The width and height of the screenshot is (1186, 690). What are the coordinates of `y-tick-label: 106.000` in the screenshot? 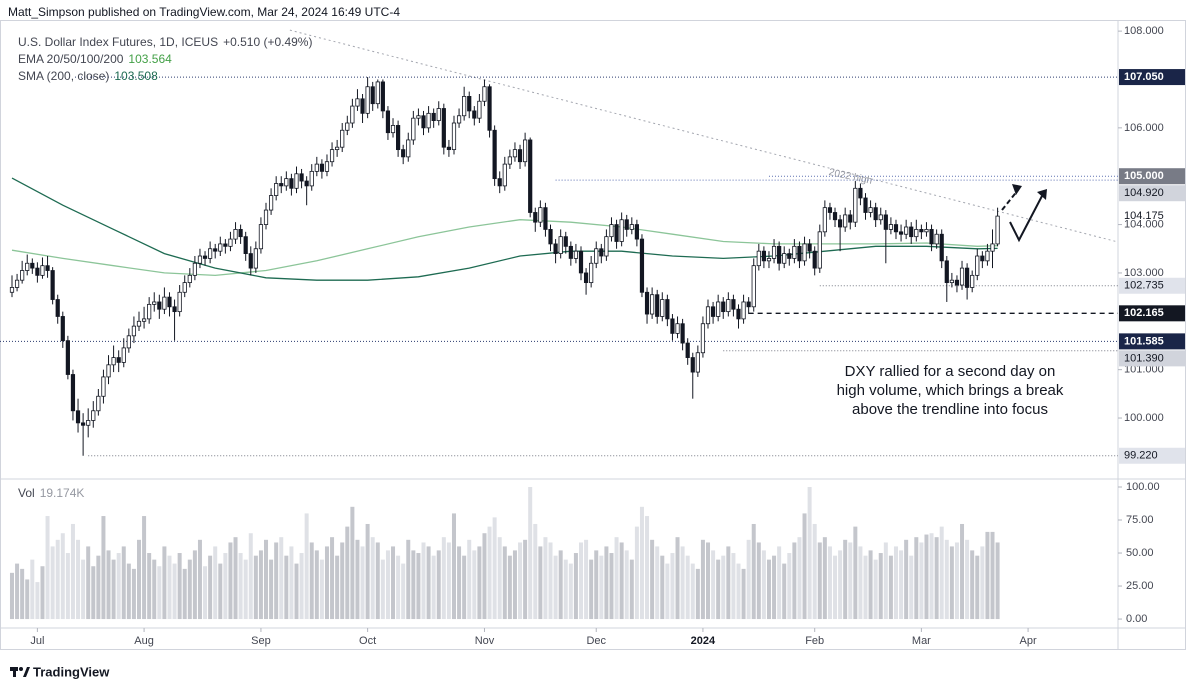 It's located at (1144, 128).